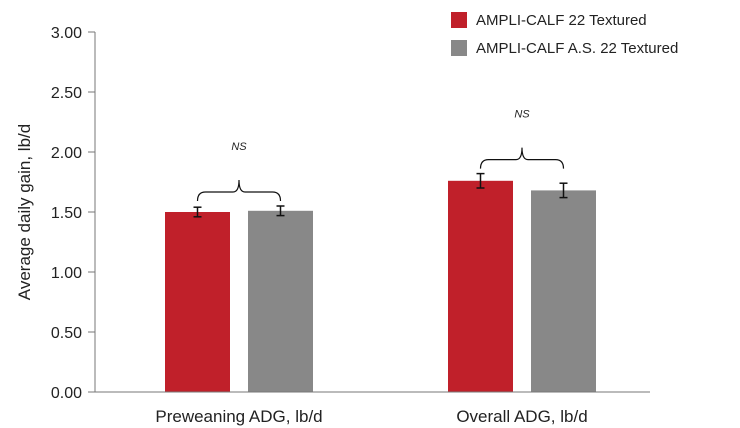 The image size is (740, 428). Describe the element at coordinates (380, 195) in the screenshot. I see `error-bars` at that location.